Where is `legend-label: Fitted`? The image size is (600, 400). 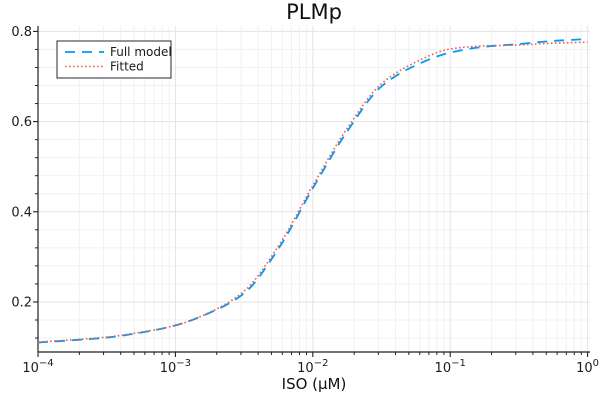
legend-label: Fitted is located at coordinates (127, 67).